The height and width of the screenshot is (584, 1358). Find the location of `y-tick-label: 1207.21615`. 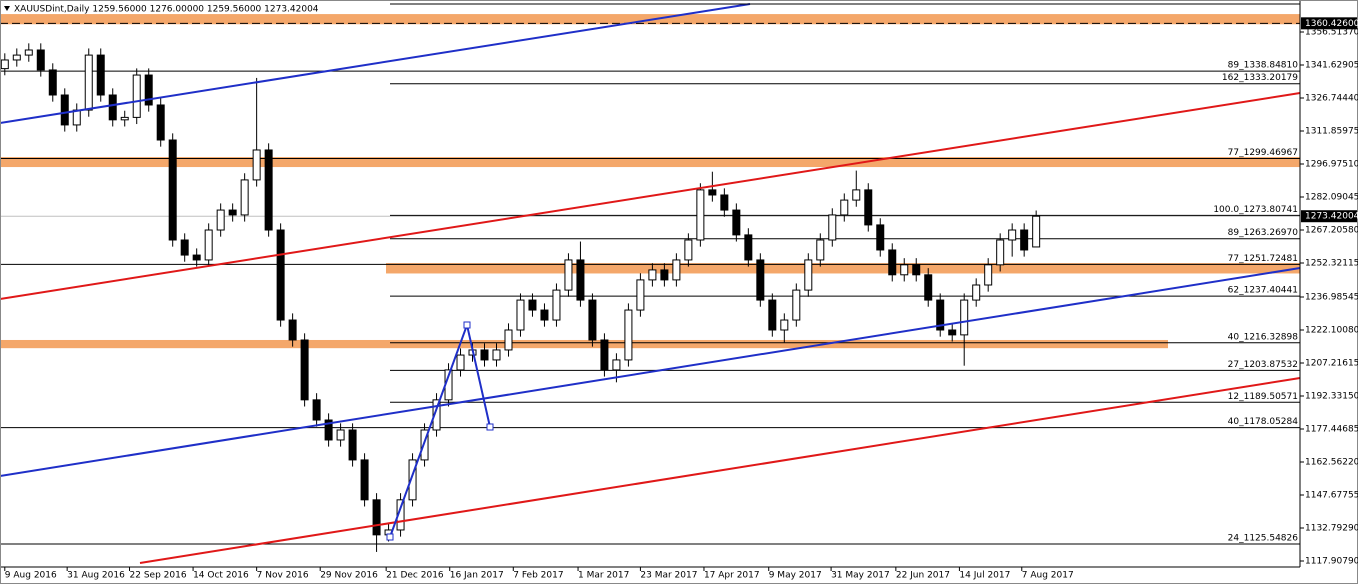

y-tick-label: 1207.21615 is located at coordinates (1331, 363).